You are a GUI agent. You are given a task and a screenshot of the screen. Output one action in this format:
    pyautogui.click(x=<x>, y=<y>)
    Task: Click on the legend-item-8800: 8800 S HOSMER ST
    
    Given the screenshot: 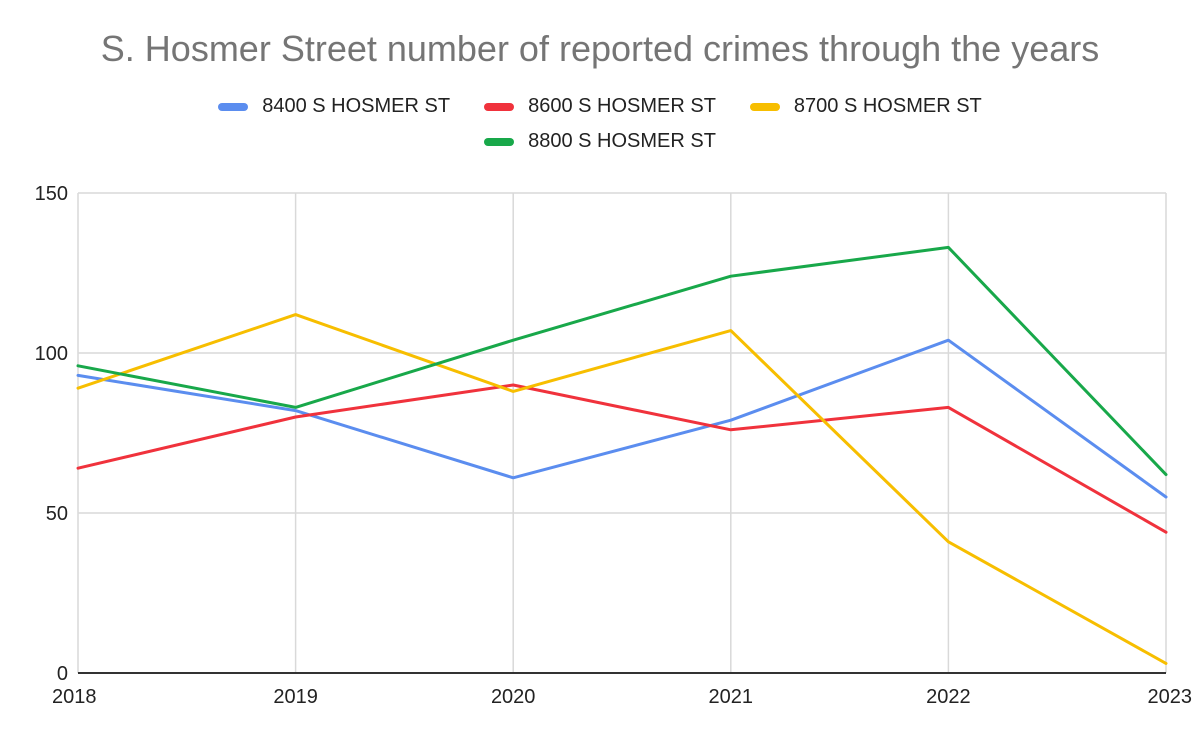 What is the action you would take?
    pyautogui.click(x=600, y=141)
    